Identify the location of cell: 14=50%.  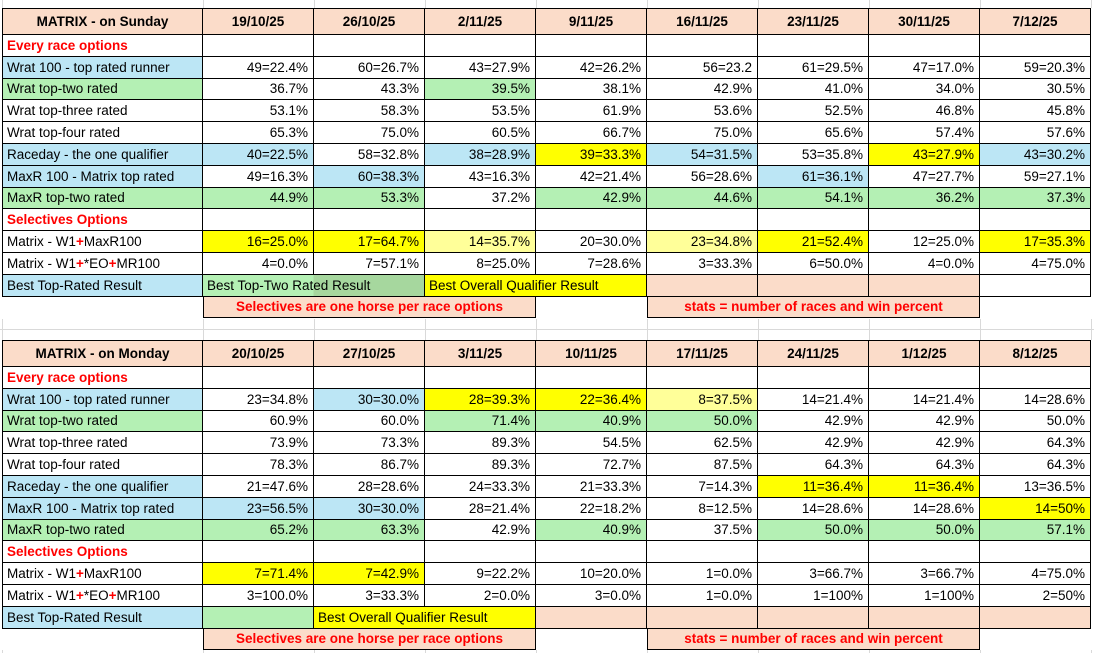
(1035, 508).